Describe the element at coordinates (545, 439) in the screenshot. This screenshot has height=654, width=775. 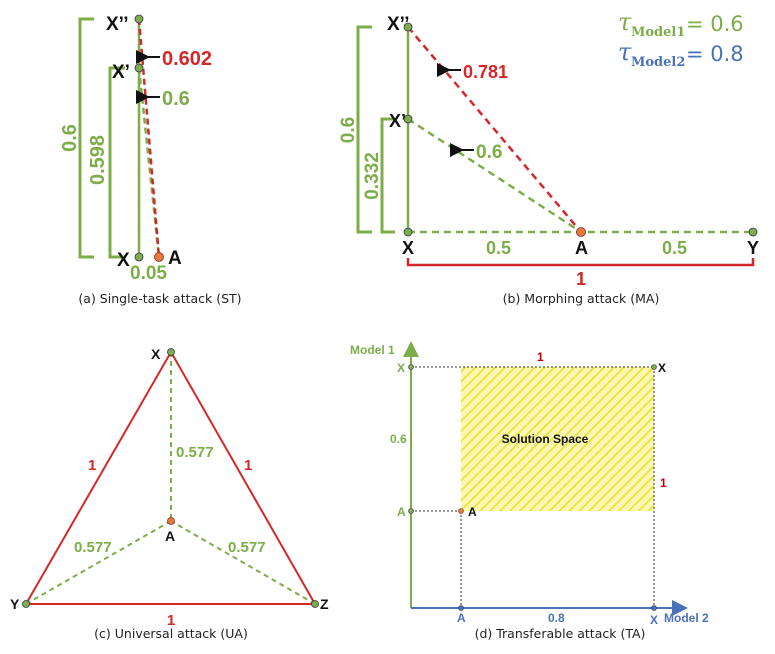
I see `solution-space-label: Solution Space` at that location.